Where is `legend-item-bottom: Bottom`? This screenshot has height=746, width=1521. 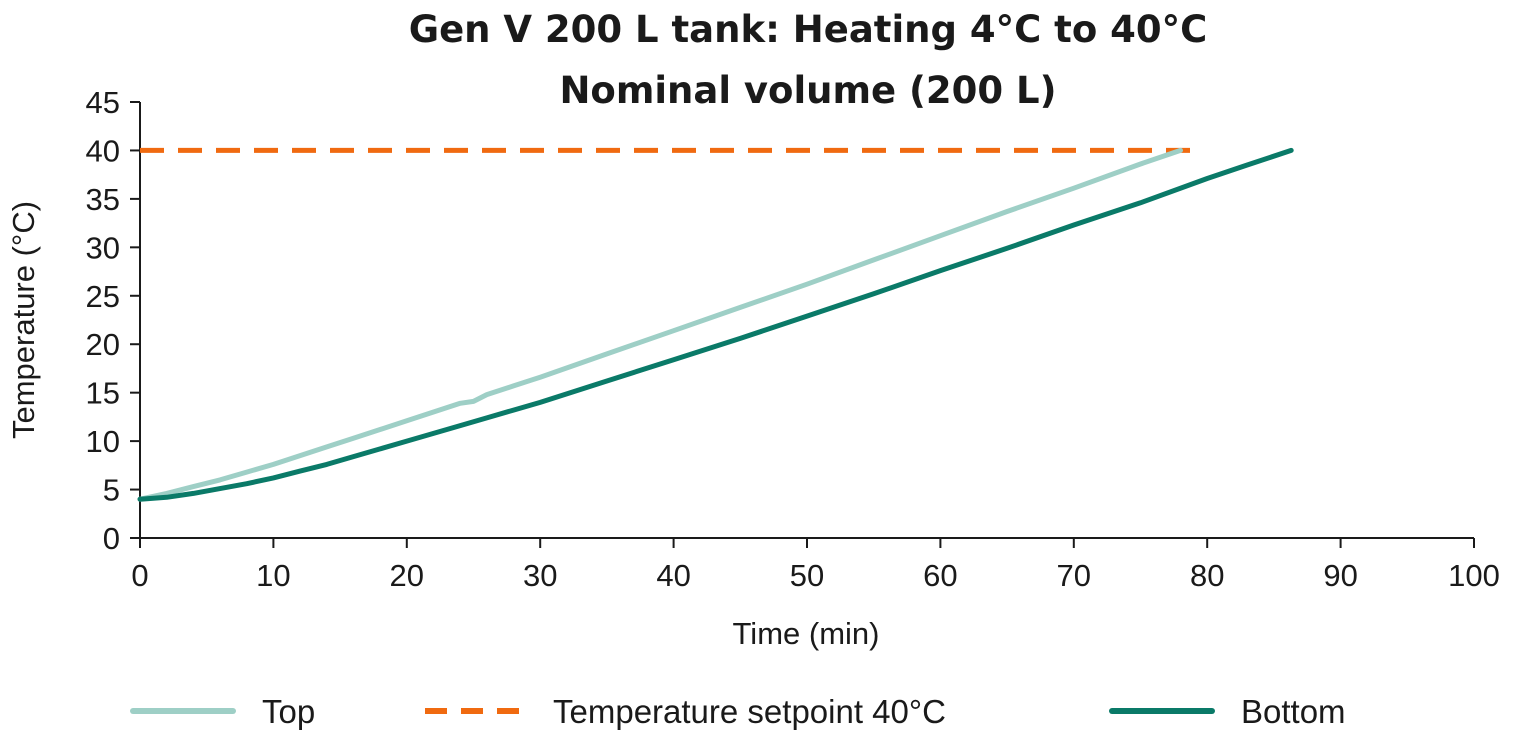 legend-item-bottom: Bottom is located at coordinates (1227, 711).